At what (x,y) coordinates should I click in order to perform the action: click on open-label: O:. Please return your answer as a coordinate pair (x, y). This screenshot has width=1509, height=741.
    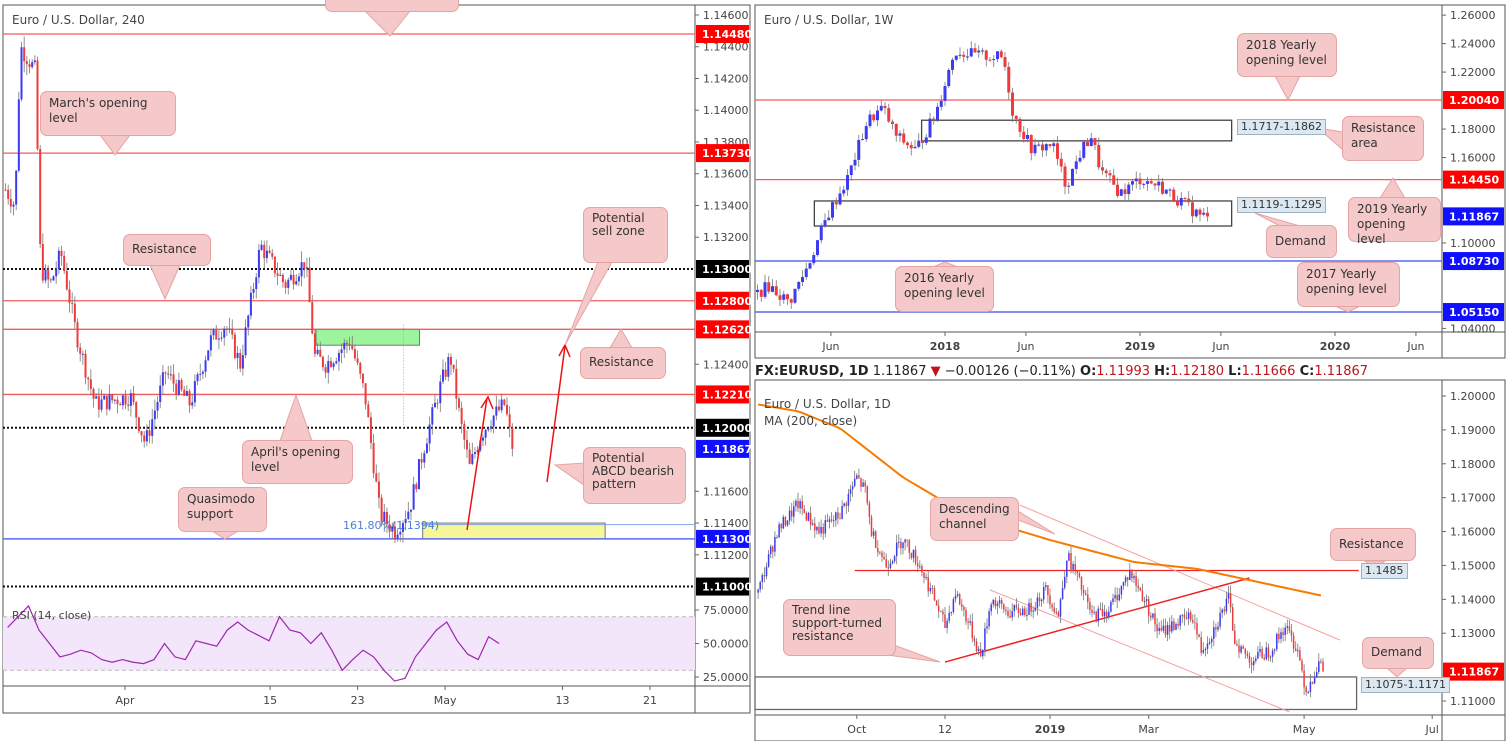
    Looking at the image, I should click on (1088, 371).